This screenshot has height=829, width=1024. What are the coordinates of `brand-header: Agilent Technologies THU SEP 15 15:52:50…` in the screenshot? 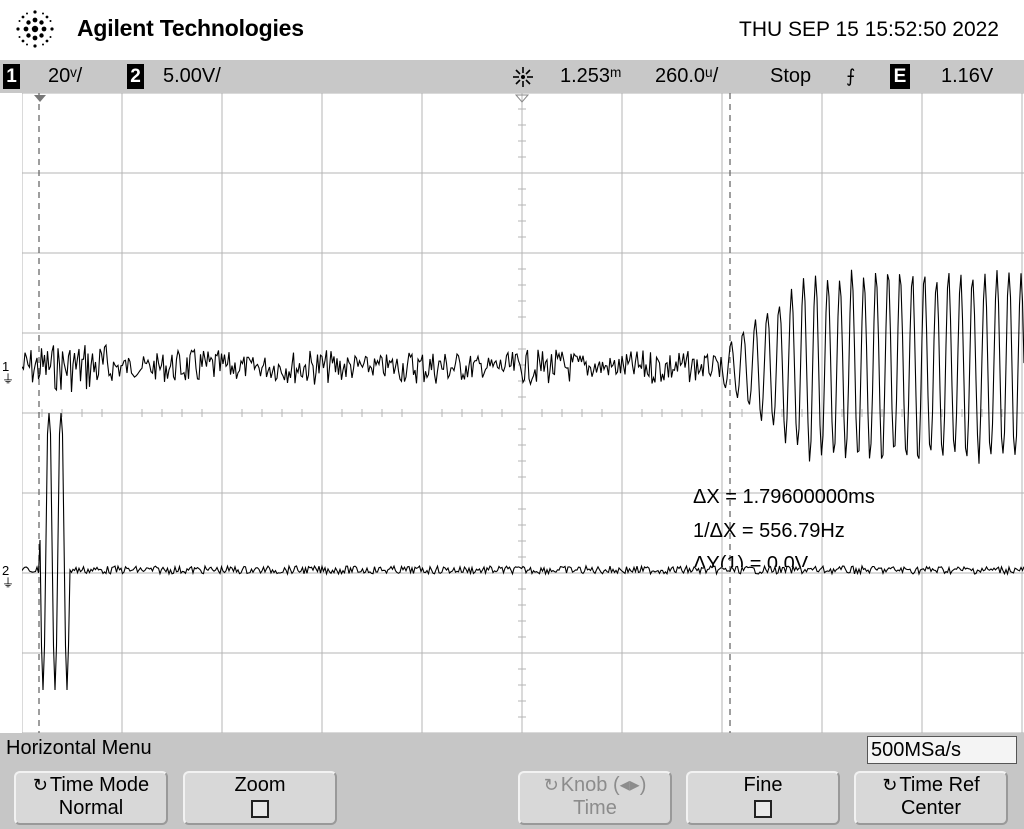 It's located at (512, 30).